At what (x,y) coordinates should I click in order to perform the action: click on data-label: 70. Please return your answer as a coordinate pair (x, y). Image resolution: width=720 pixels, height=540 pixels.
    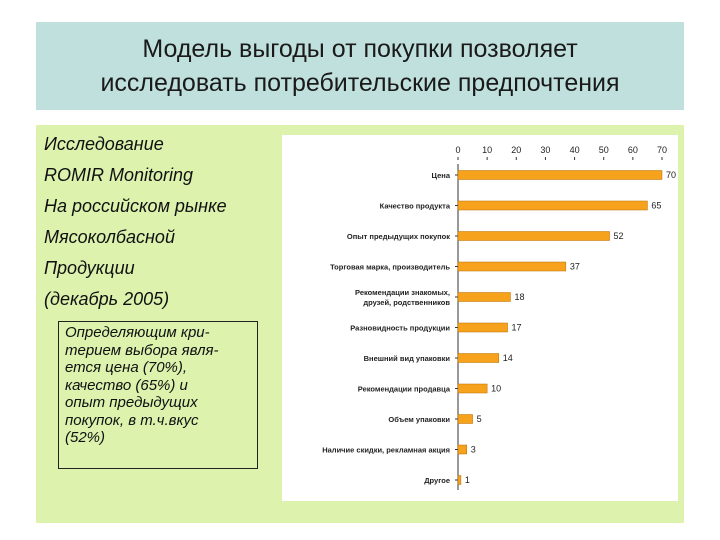
    Looking at the image, I should click on (671, 175).